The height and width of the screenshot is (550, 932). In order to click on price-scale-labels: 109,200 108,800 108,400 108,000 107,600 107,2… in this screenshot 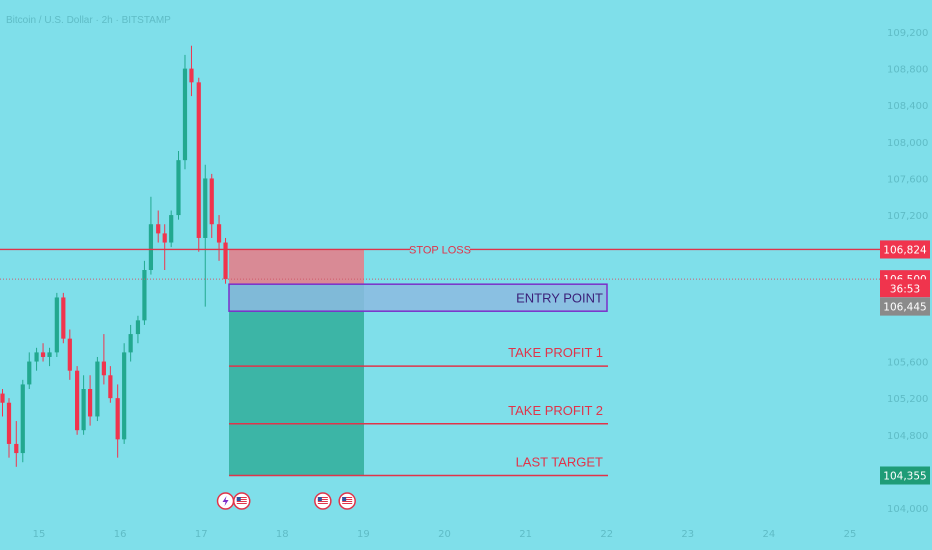, I will do `click(907, 271)`.